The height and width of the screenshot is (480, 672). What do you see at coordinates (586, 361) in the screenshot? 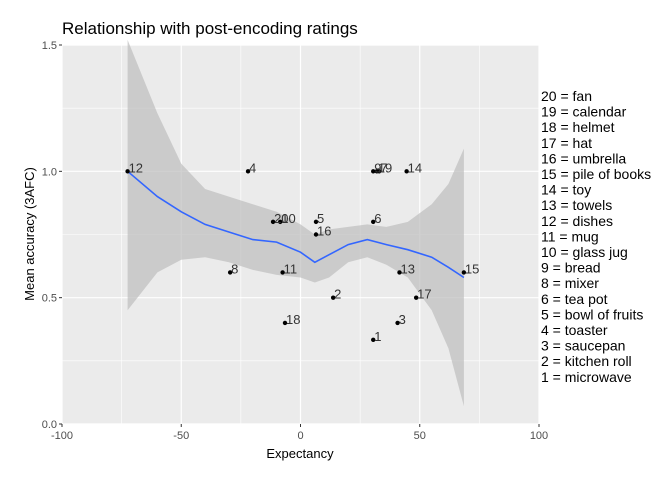
I see `key-line: 2 = kitchen roll` at bounding box center [586, 361].